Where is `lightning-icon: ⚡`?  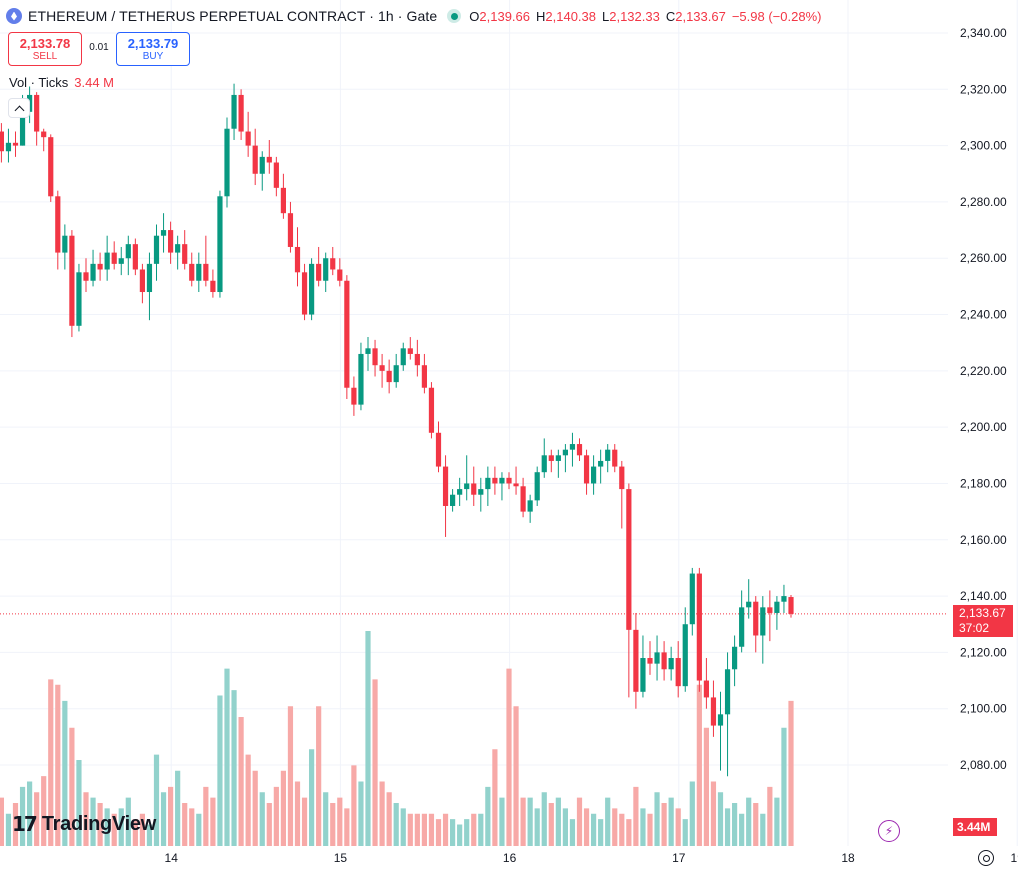 lightning-icon: ⚡ is located at coordinates (889, 831).